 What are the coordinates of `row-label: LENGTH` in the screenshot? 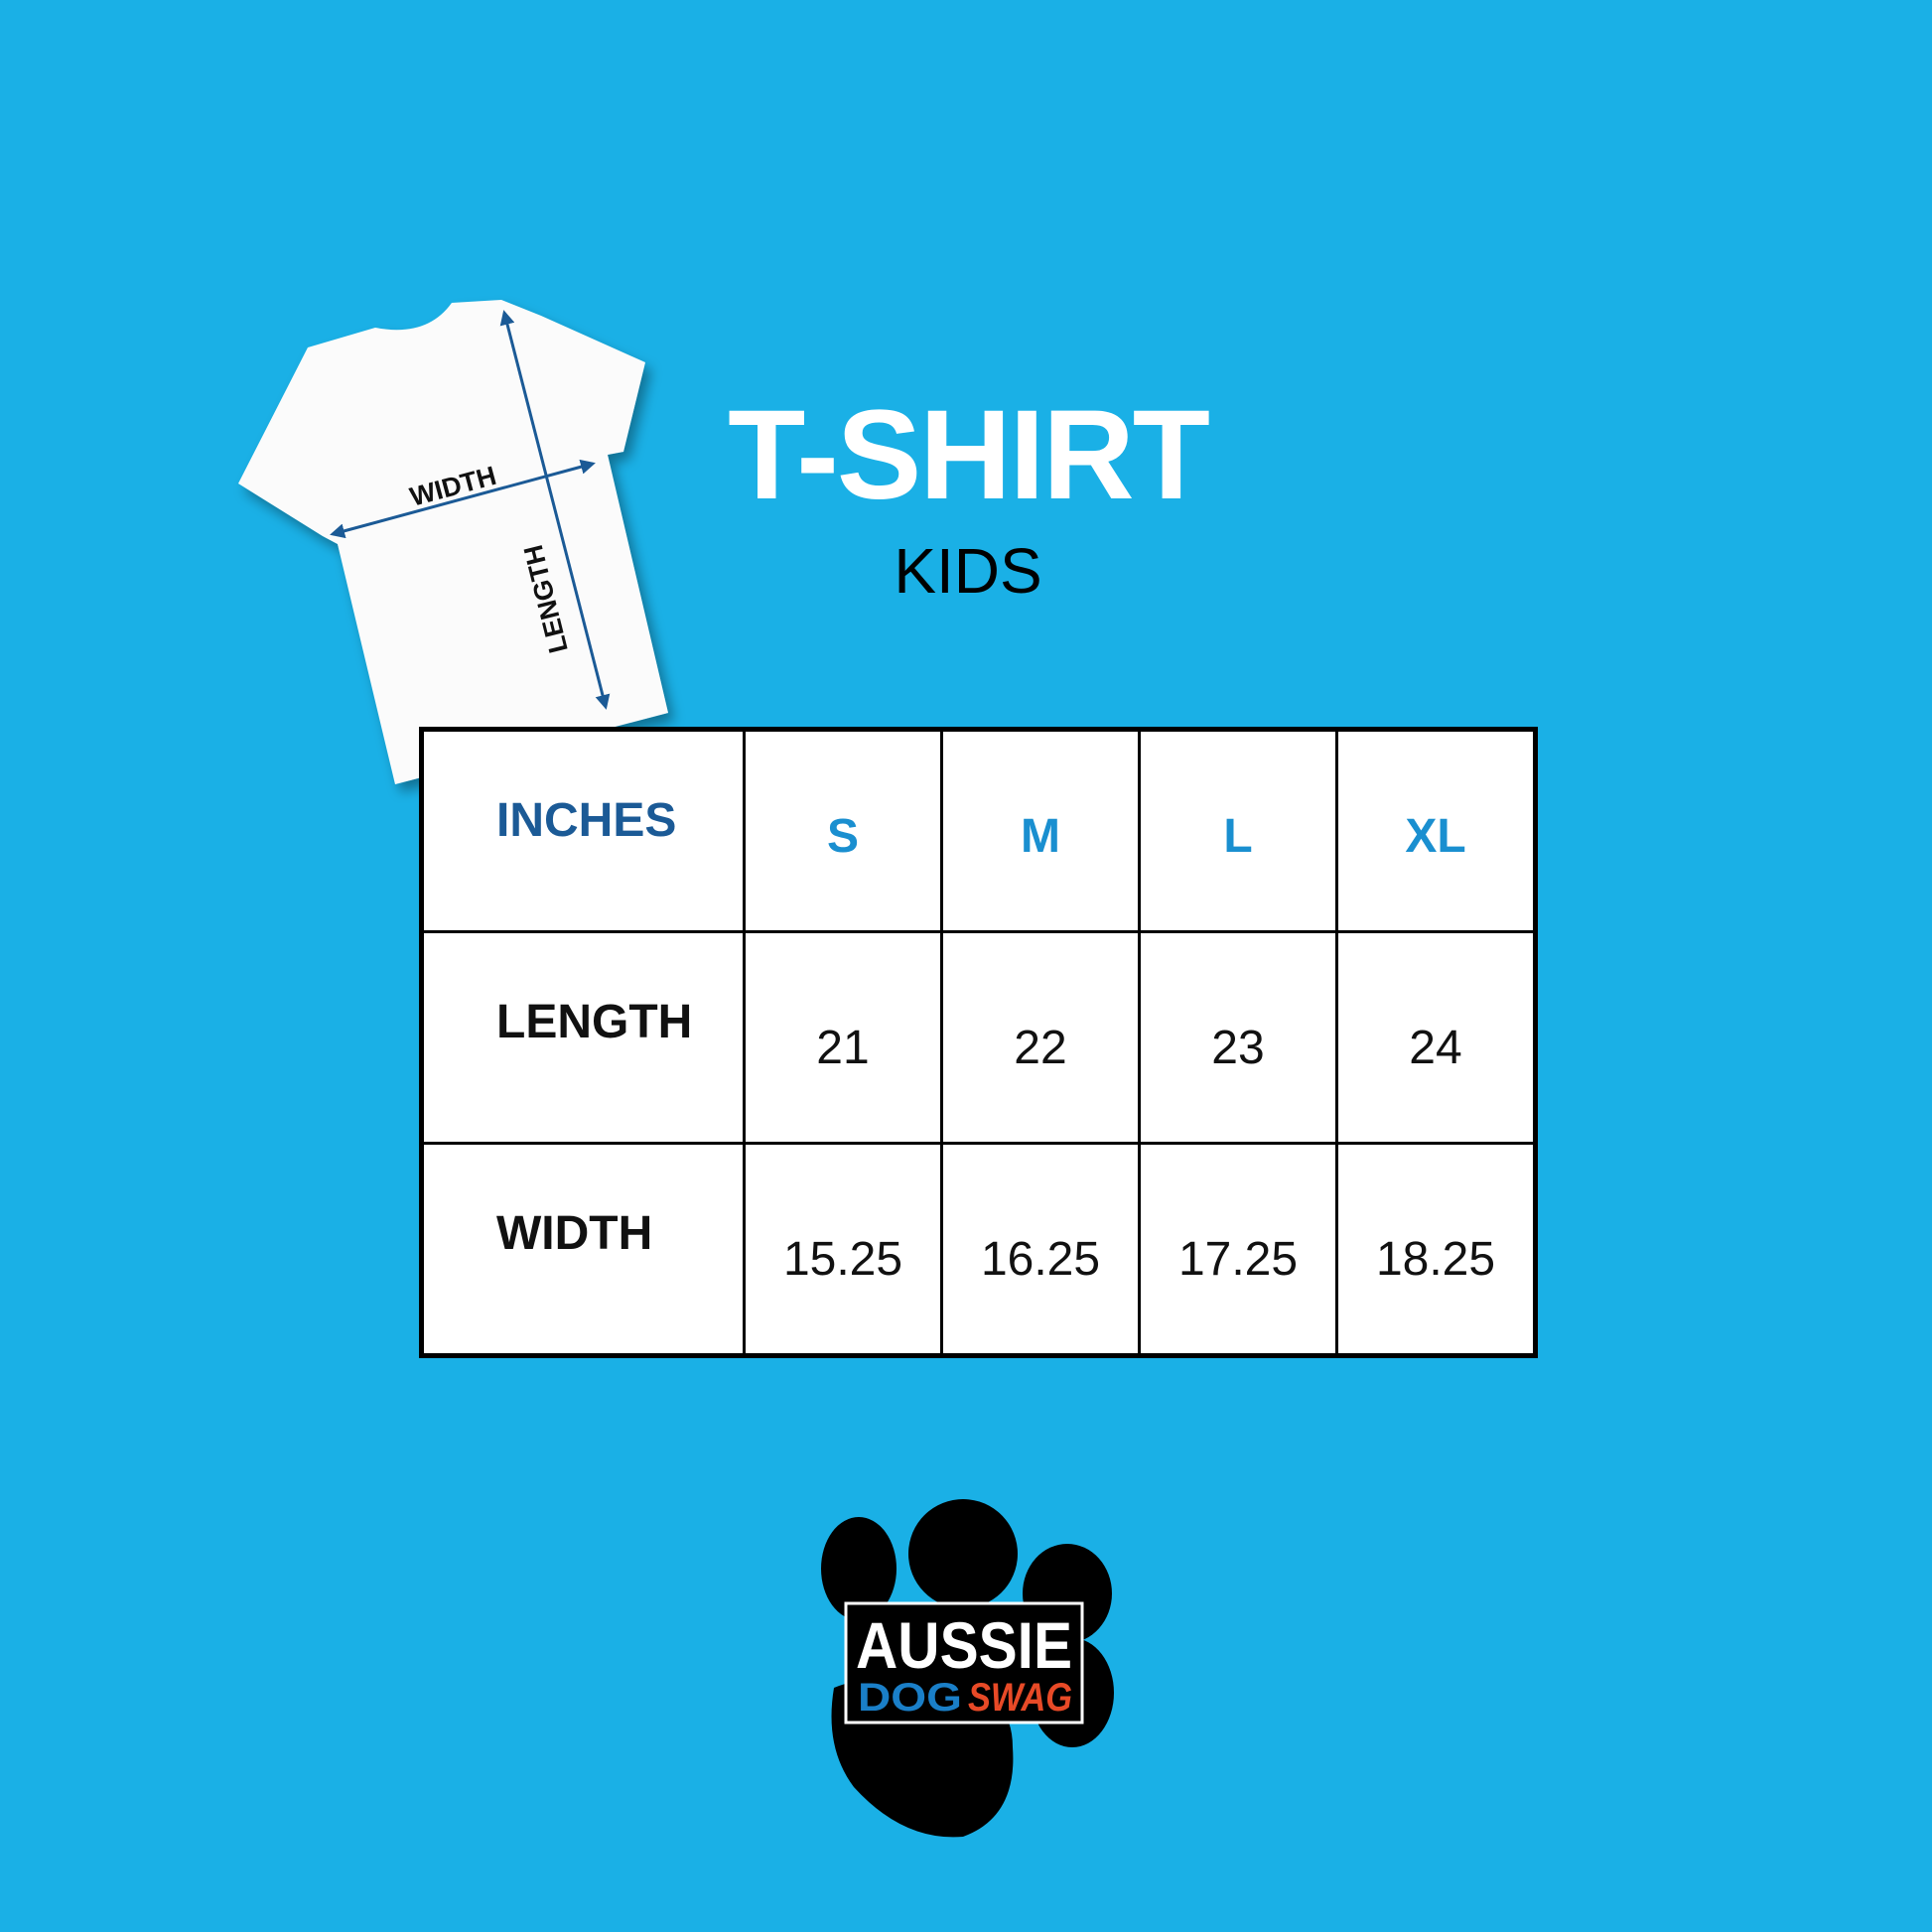 It's located at (583, 1037).